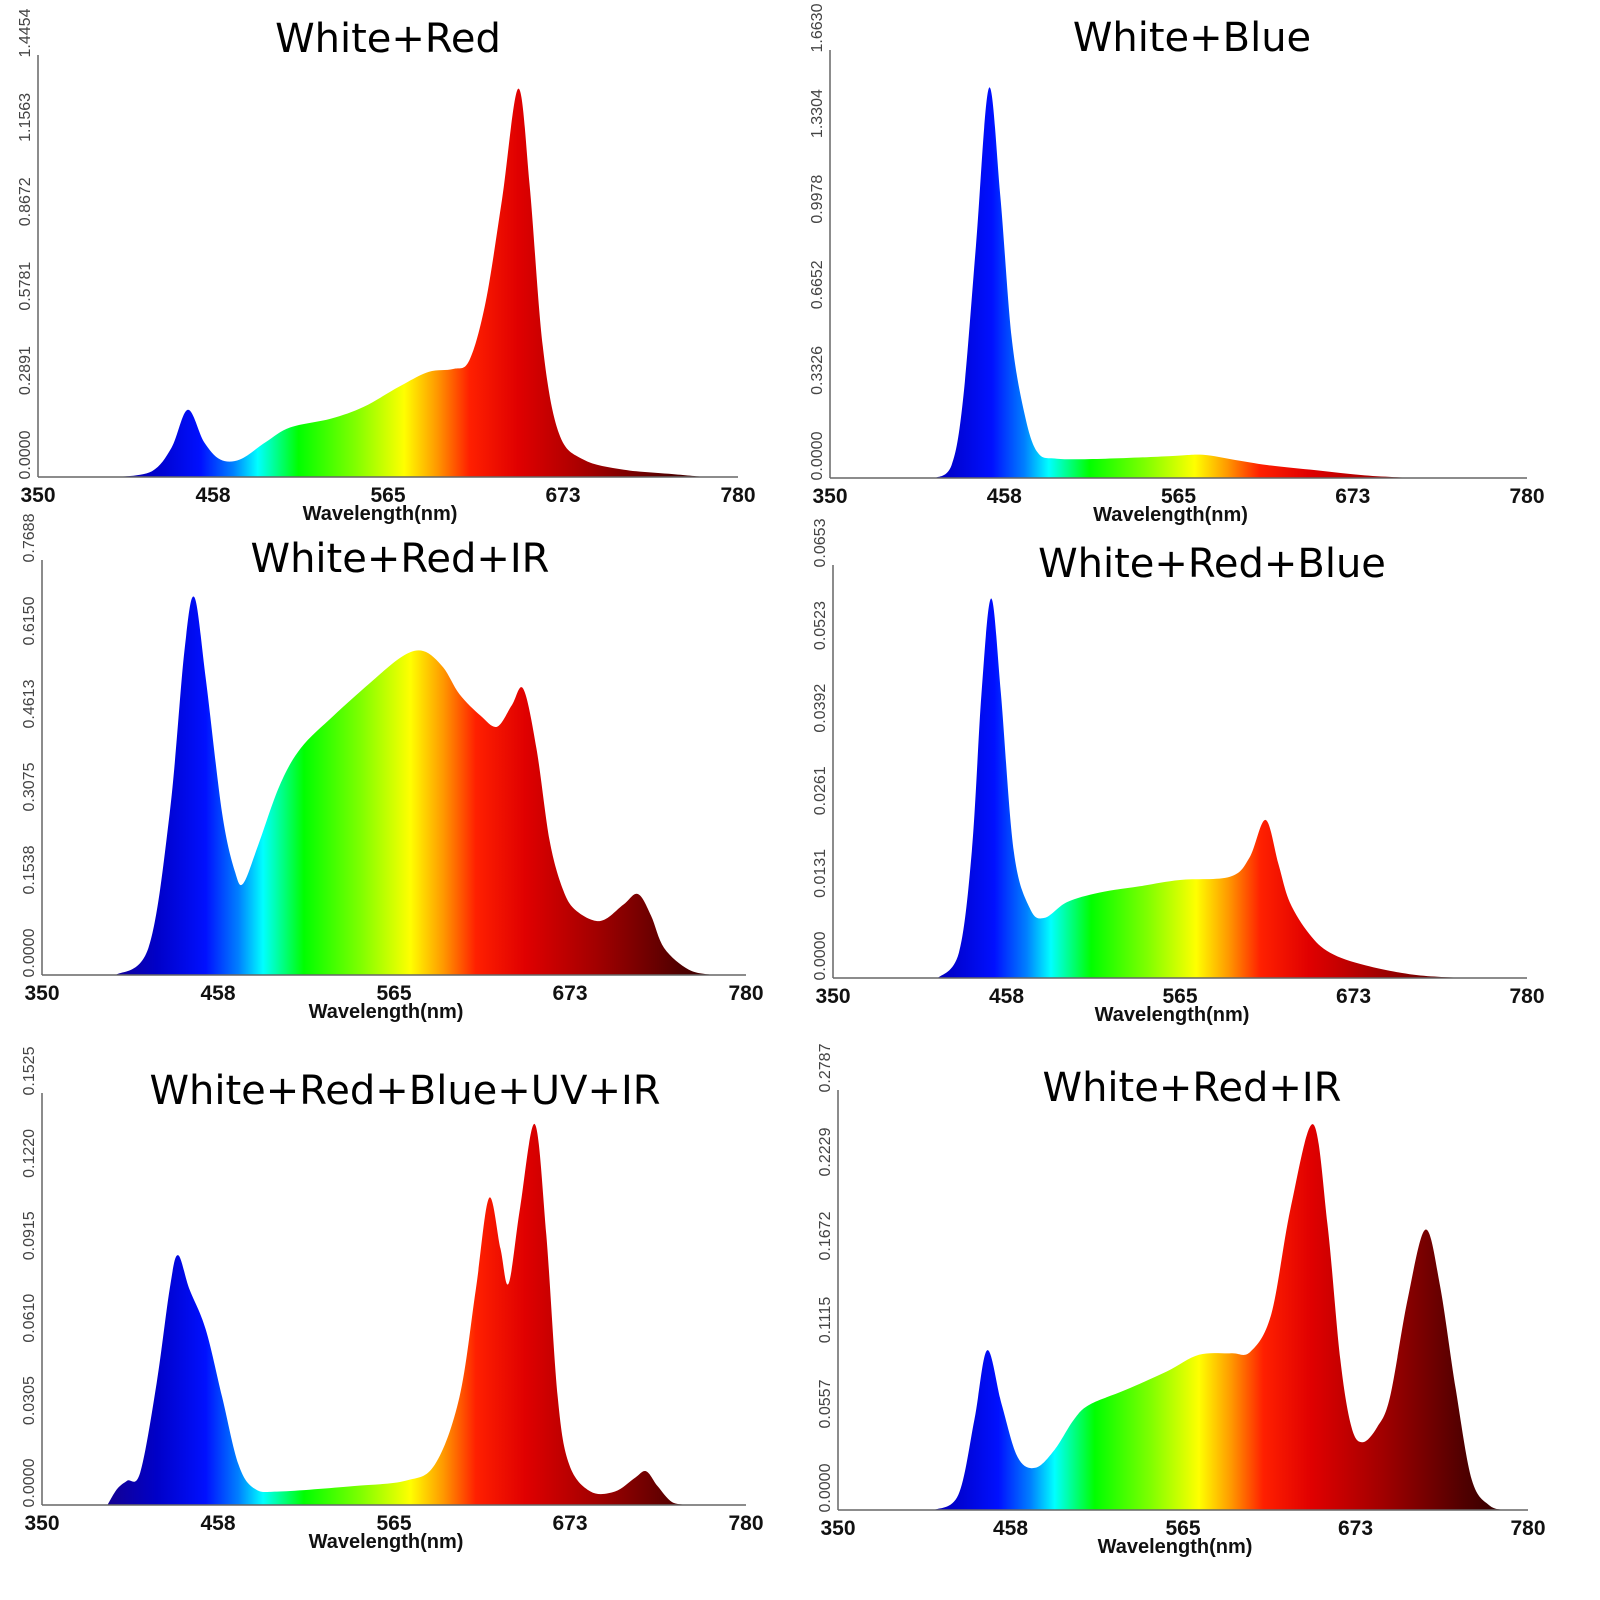 The image size is (1600, 1600). I want to click on y-tick-label: 0.0305, so click(29, 1400).